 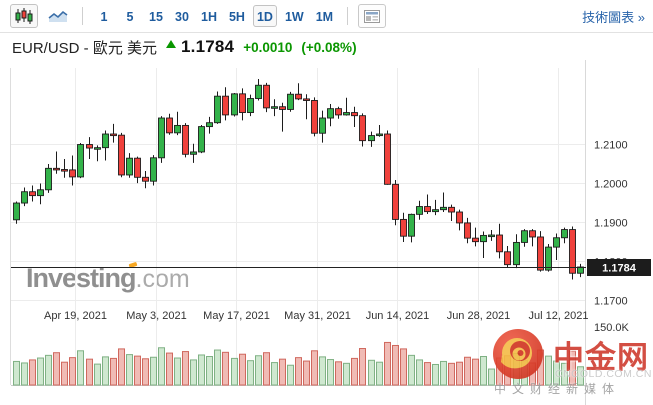 What do you see at coordinates (331, 267) in the screenshot?
I see `last-price-line: 1.1784` at bounding box center [331, 267].